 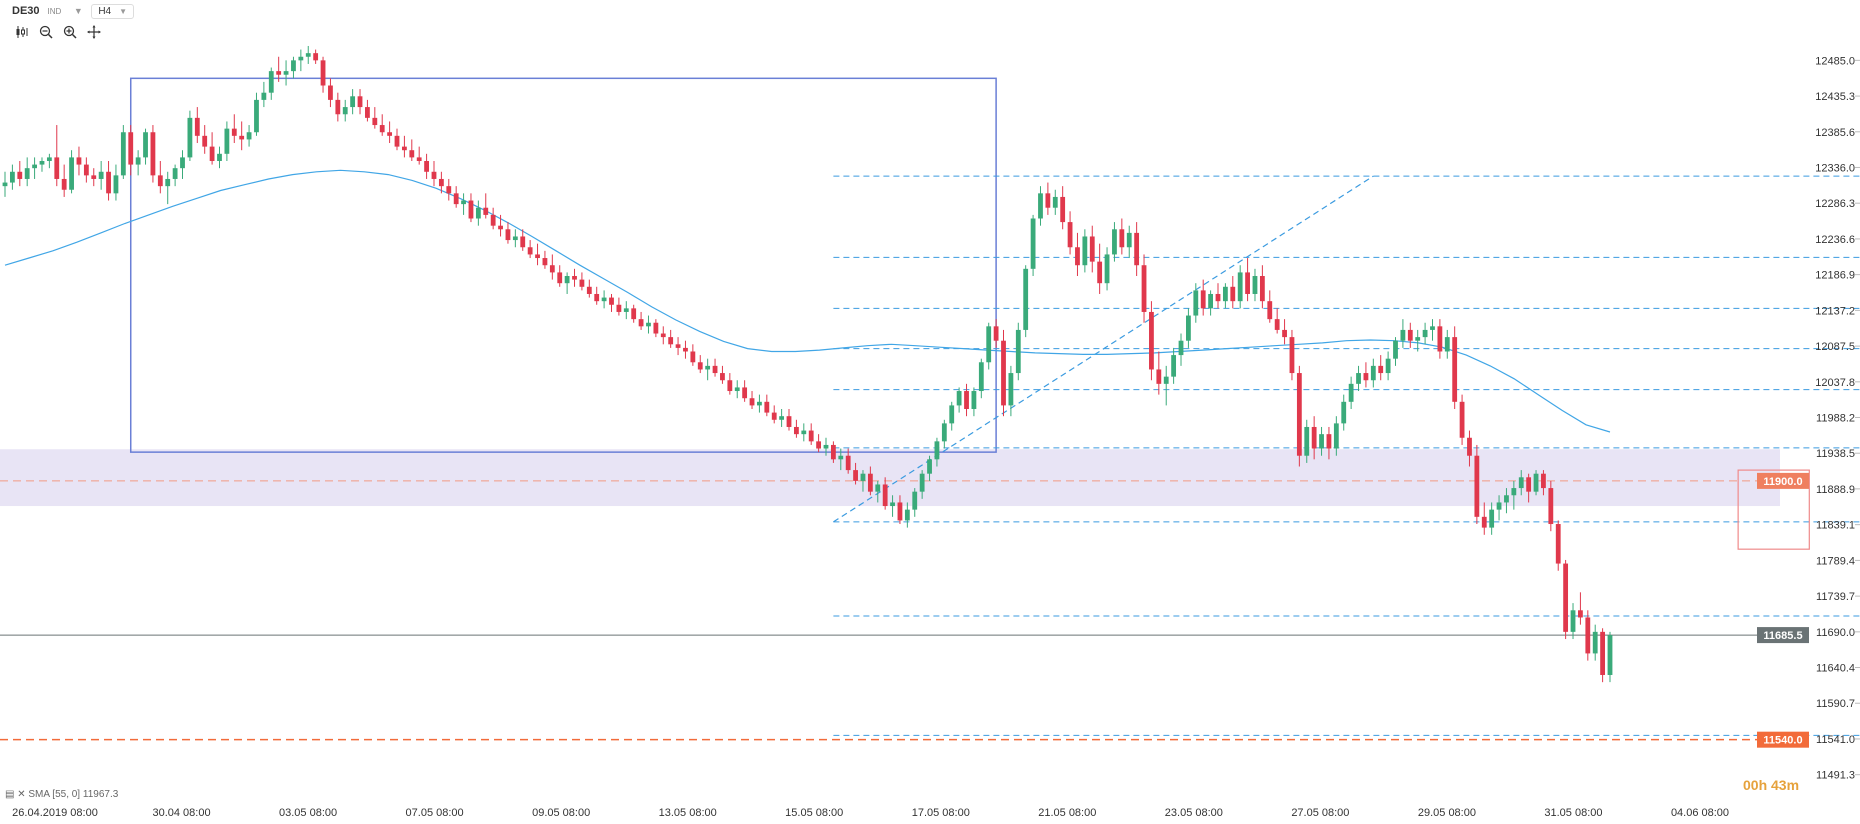 I want to click on y-tick-label: 11888.9, so click(x=1835, y=490).